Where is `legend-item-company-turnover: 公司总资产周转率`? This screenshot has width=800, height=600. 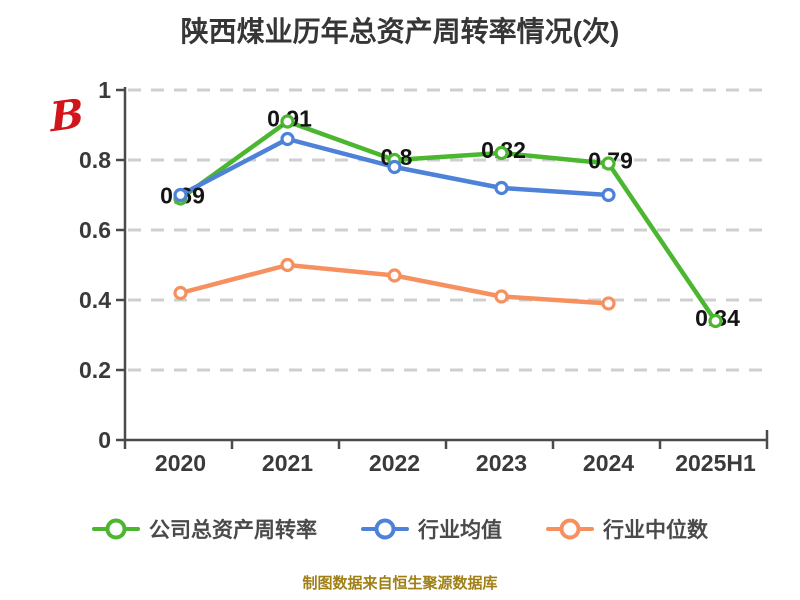 legend-item-company-turnover: 公司总资产周转率 is located at coordinates (204, 529).